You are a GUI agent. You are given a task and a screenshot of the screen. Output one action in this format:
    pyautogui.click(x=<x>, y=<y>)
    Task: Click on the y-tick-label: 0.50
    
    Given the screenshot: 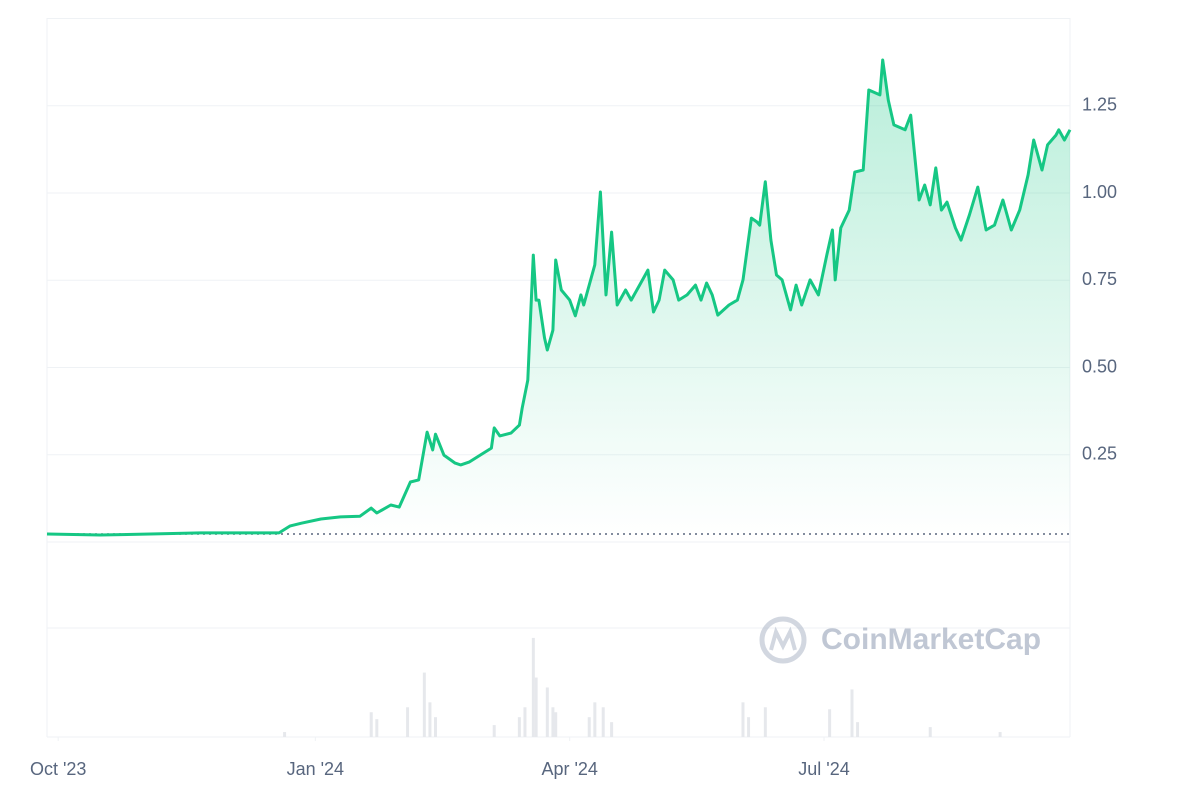 What is the action you would take?
    pyautogui.click(x=1099, y=366)
    